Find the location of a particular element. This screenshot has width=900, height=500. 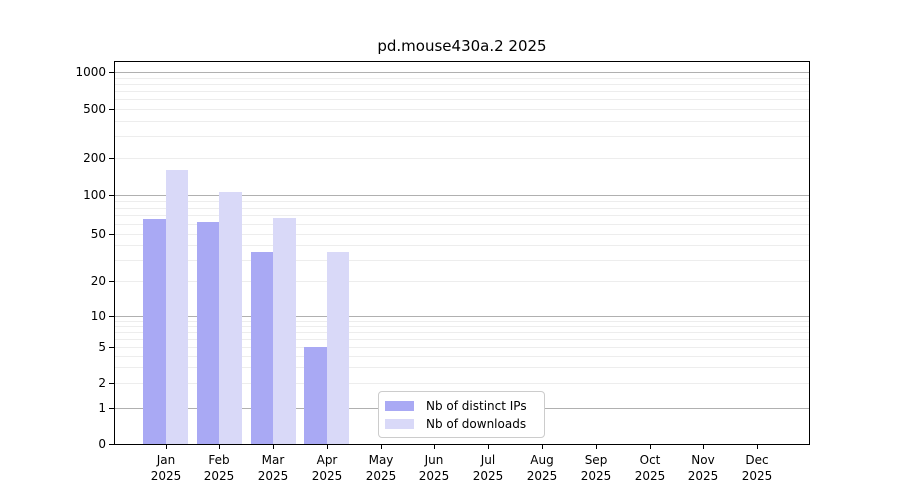

bar-feb-distinct-ips is located at coordinates (208, 332).